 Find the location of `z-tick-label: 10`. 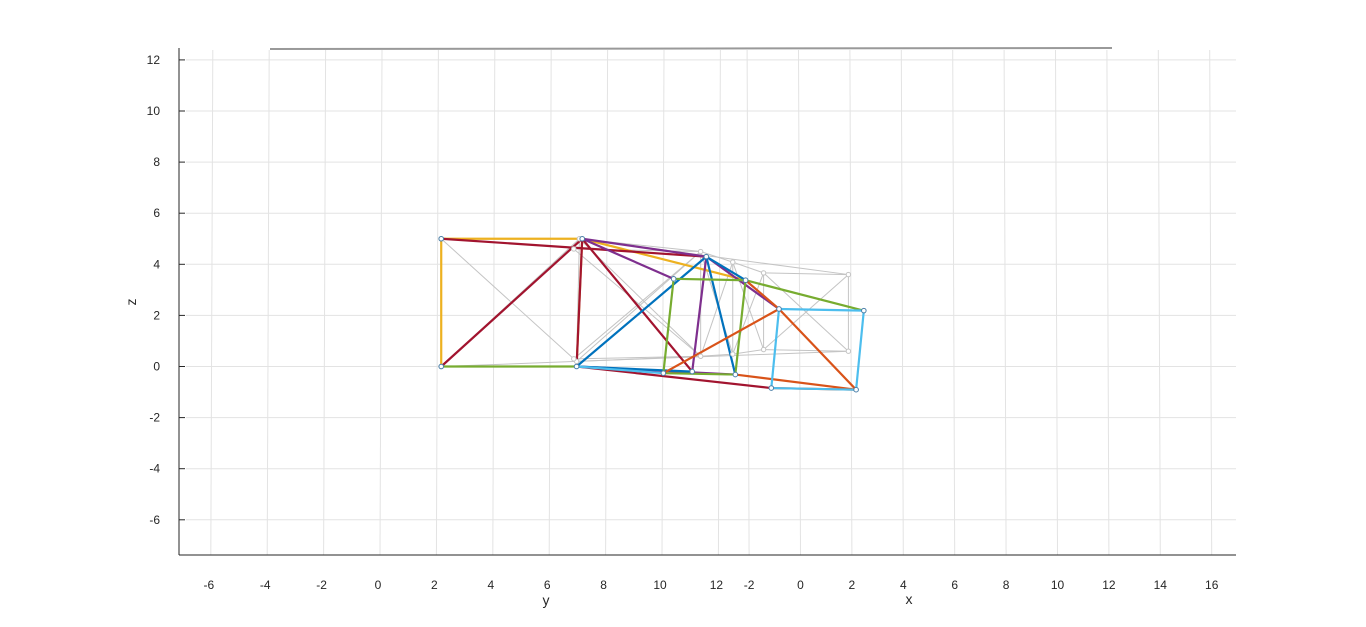

z-tick-label: 10 is located at coordinates (154, 111).